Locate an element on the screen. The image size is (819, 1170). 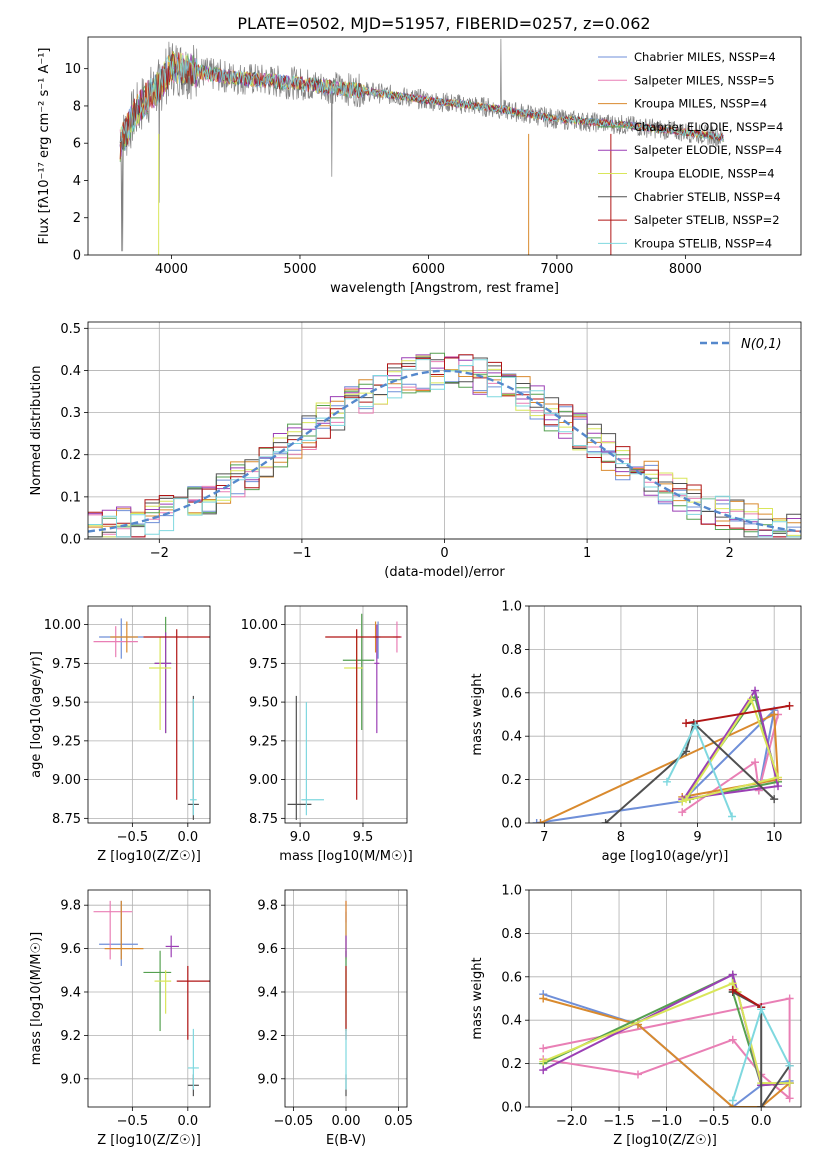
massweight-vs-age-ytick-label-1: 0.2 is located at coordinates (511, 780).